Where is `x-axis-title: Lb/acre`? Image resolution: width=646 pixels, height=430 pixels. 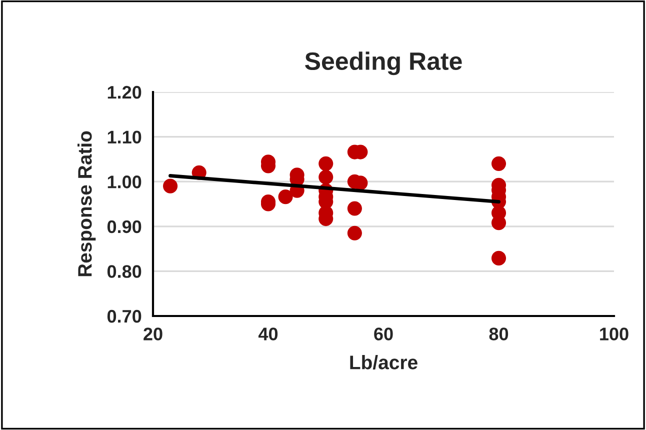 x-axis-title: Lb/acre is located at coordinates (384, 362).